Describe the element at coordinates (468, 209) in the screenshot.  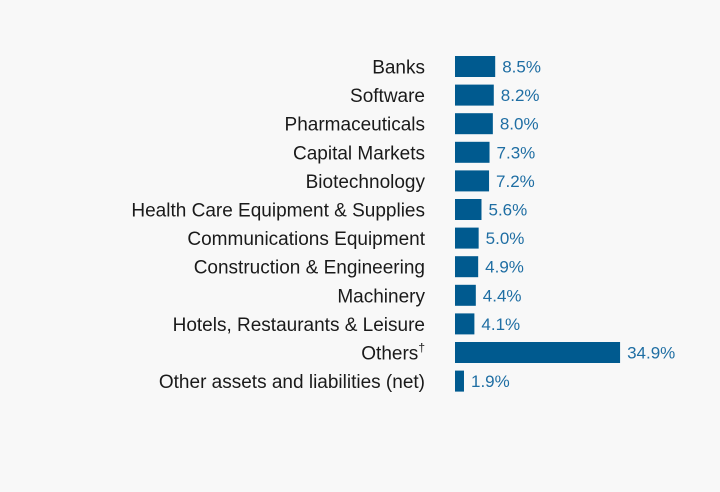
I see `bar-health-care-equipment-supplies` at that location.